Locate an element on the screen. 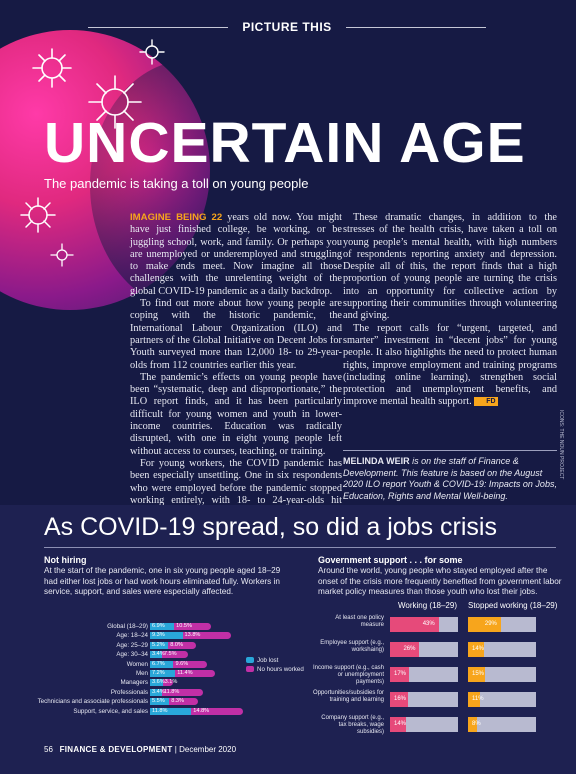 This screenshot has height=774, width=576. bar-track: 43% is located at coordinates (424, 624).